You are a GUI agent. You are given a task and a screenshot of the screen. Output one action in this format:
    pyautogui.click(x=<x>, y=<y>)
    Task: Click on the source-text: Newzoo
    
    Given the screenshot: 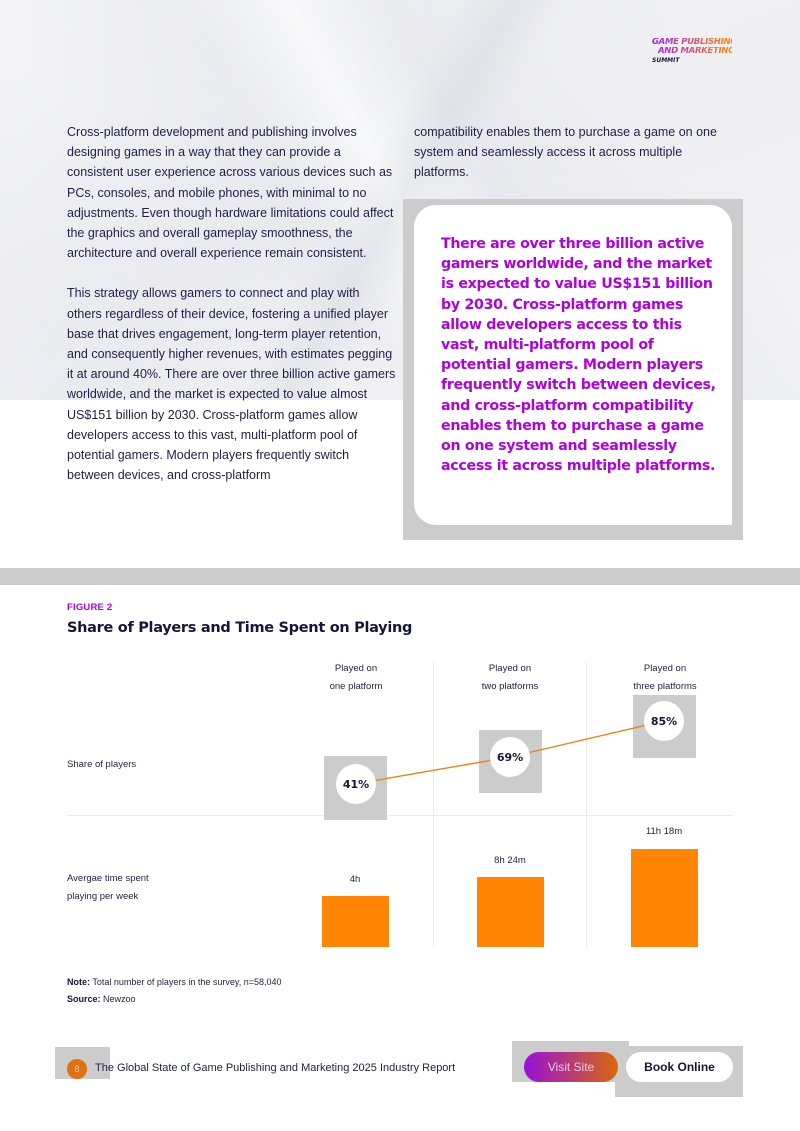 What is the action you would take?
    pyautogui.click(x=118, y=999)
    